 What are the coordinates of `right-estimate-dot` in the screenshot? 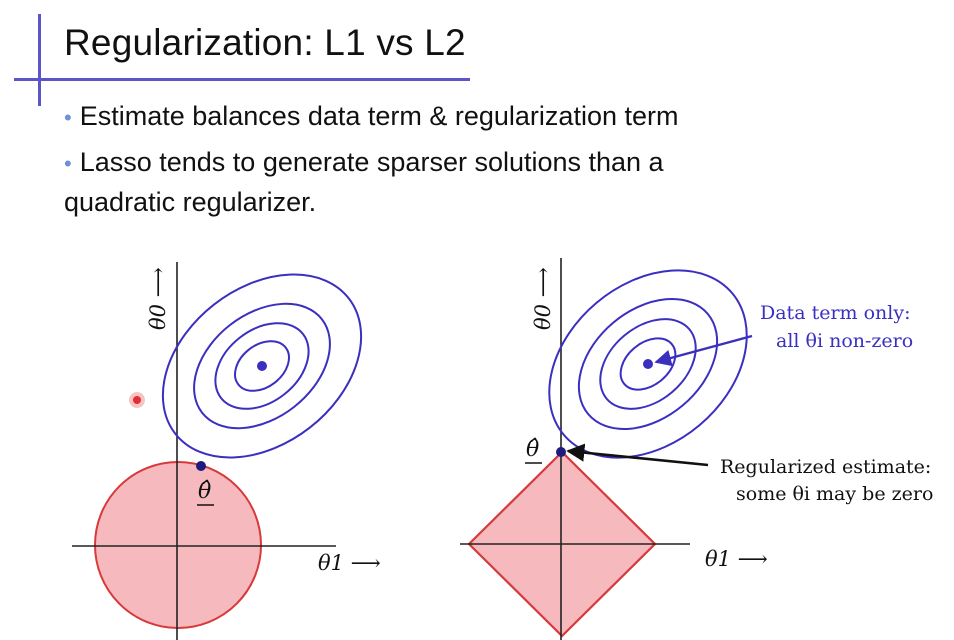 It's located at (561, 452).